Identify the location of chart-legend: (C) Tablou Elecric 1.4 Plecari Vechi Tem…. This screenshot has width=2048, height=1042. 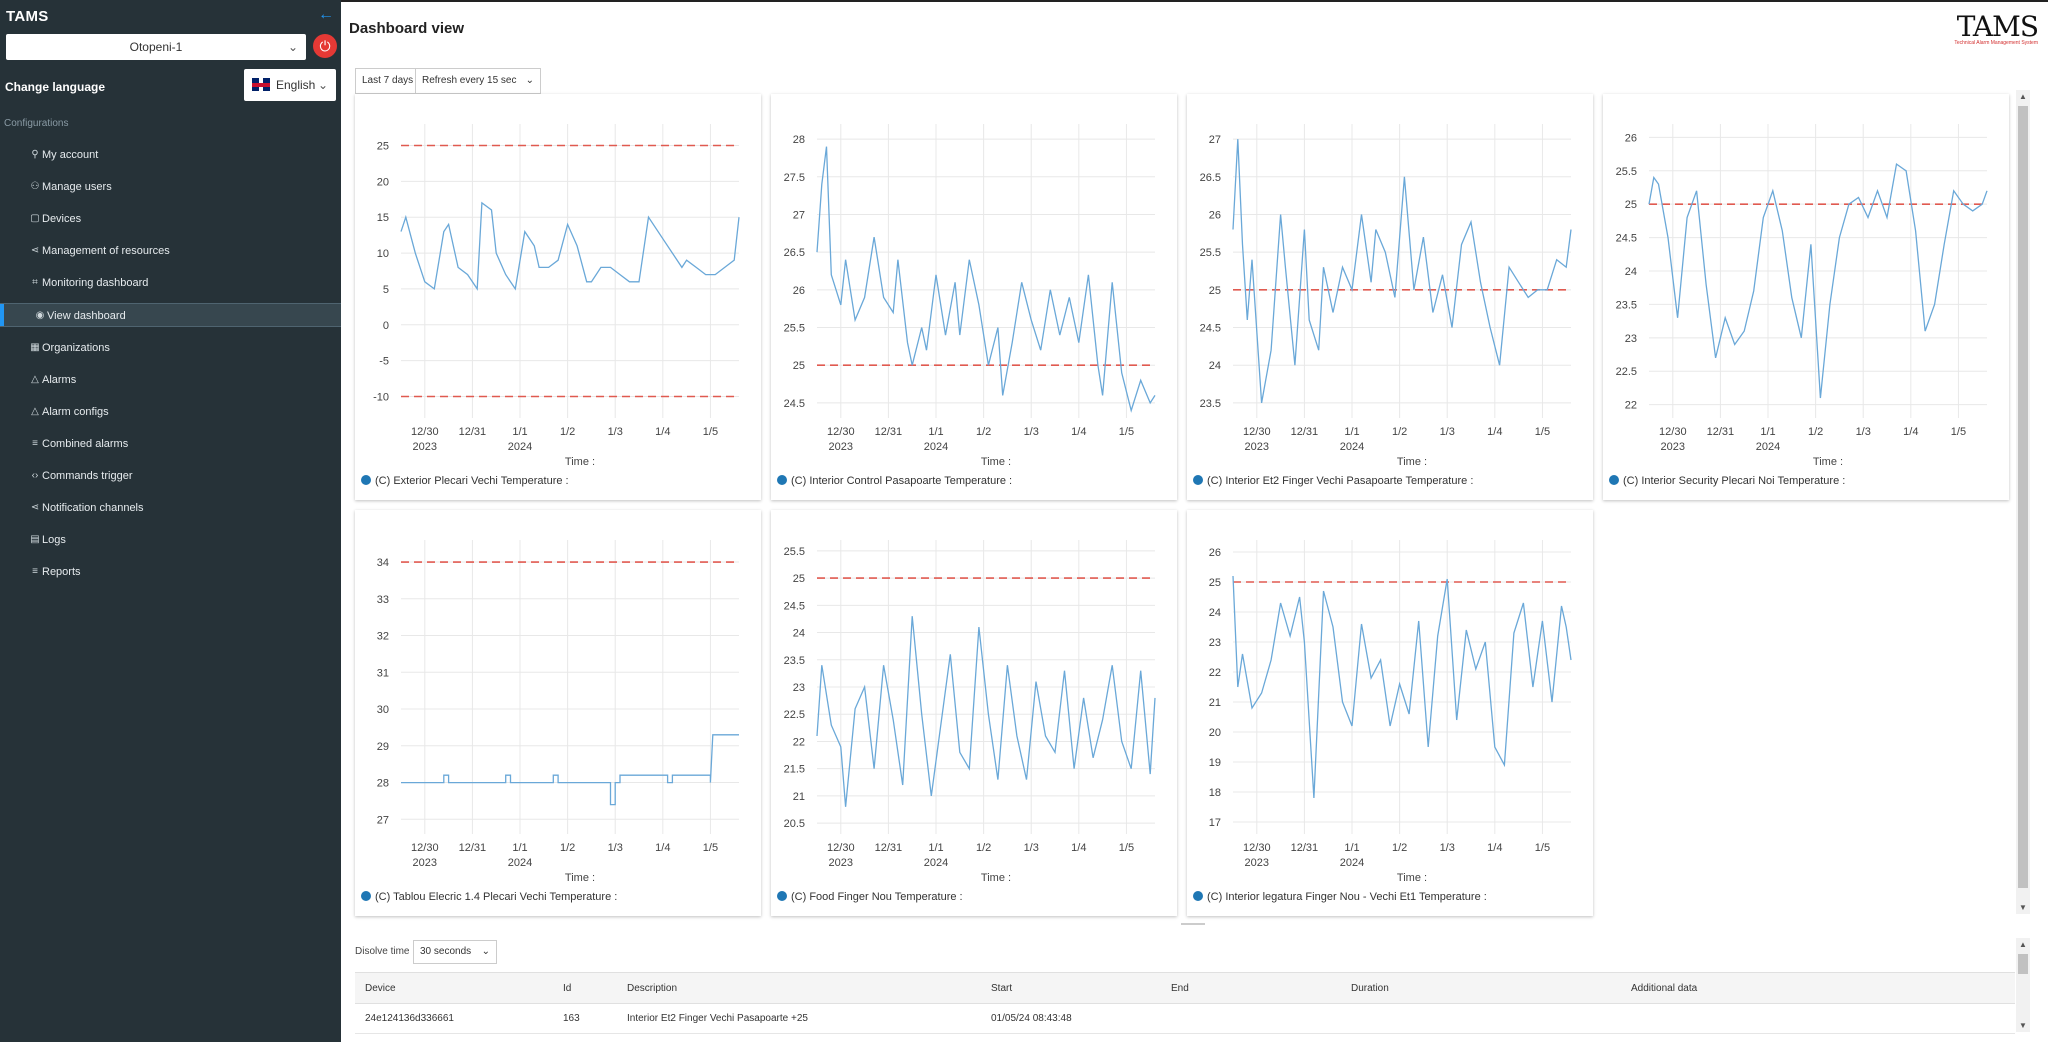
(489, 897).